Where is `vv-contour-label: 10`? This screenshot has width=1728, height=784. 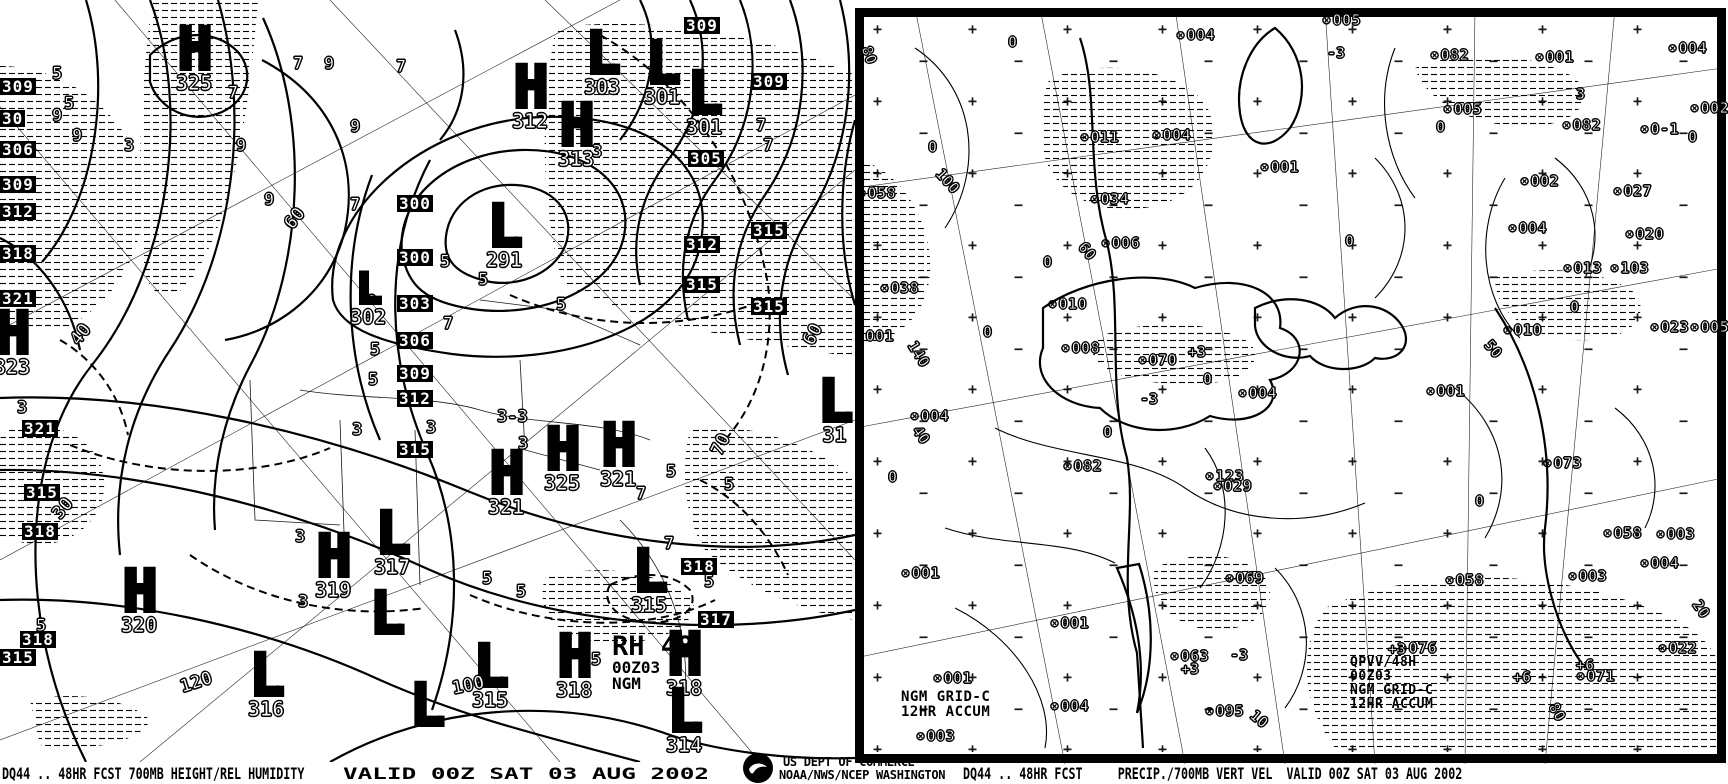 vv-contour-label: 10 is located at coordinates (1259, 719).